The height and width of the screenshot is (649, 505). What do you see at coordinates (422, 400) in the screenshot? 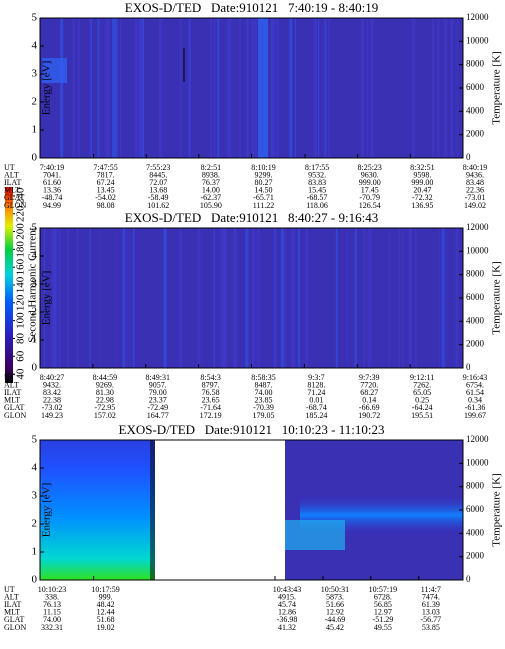
I see `table-cell: 0.25` at bounding box center [422, 400].